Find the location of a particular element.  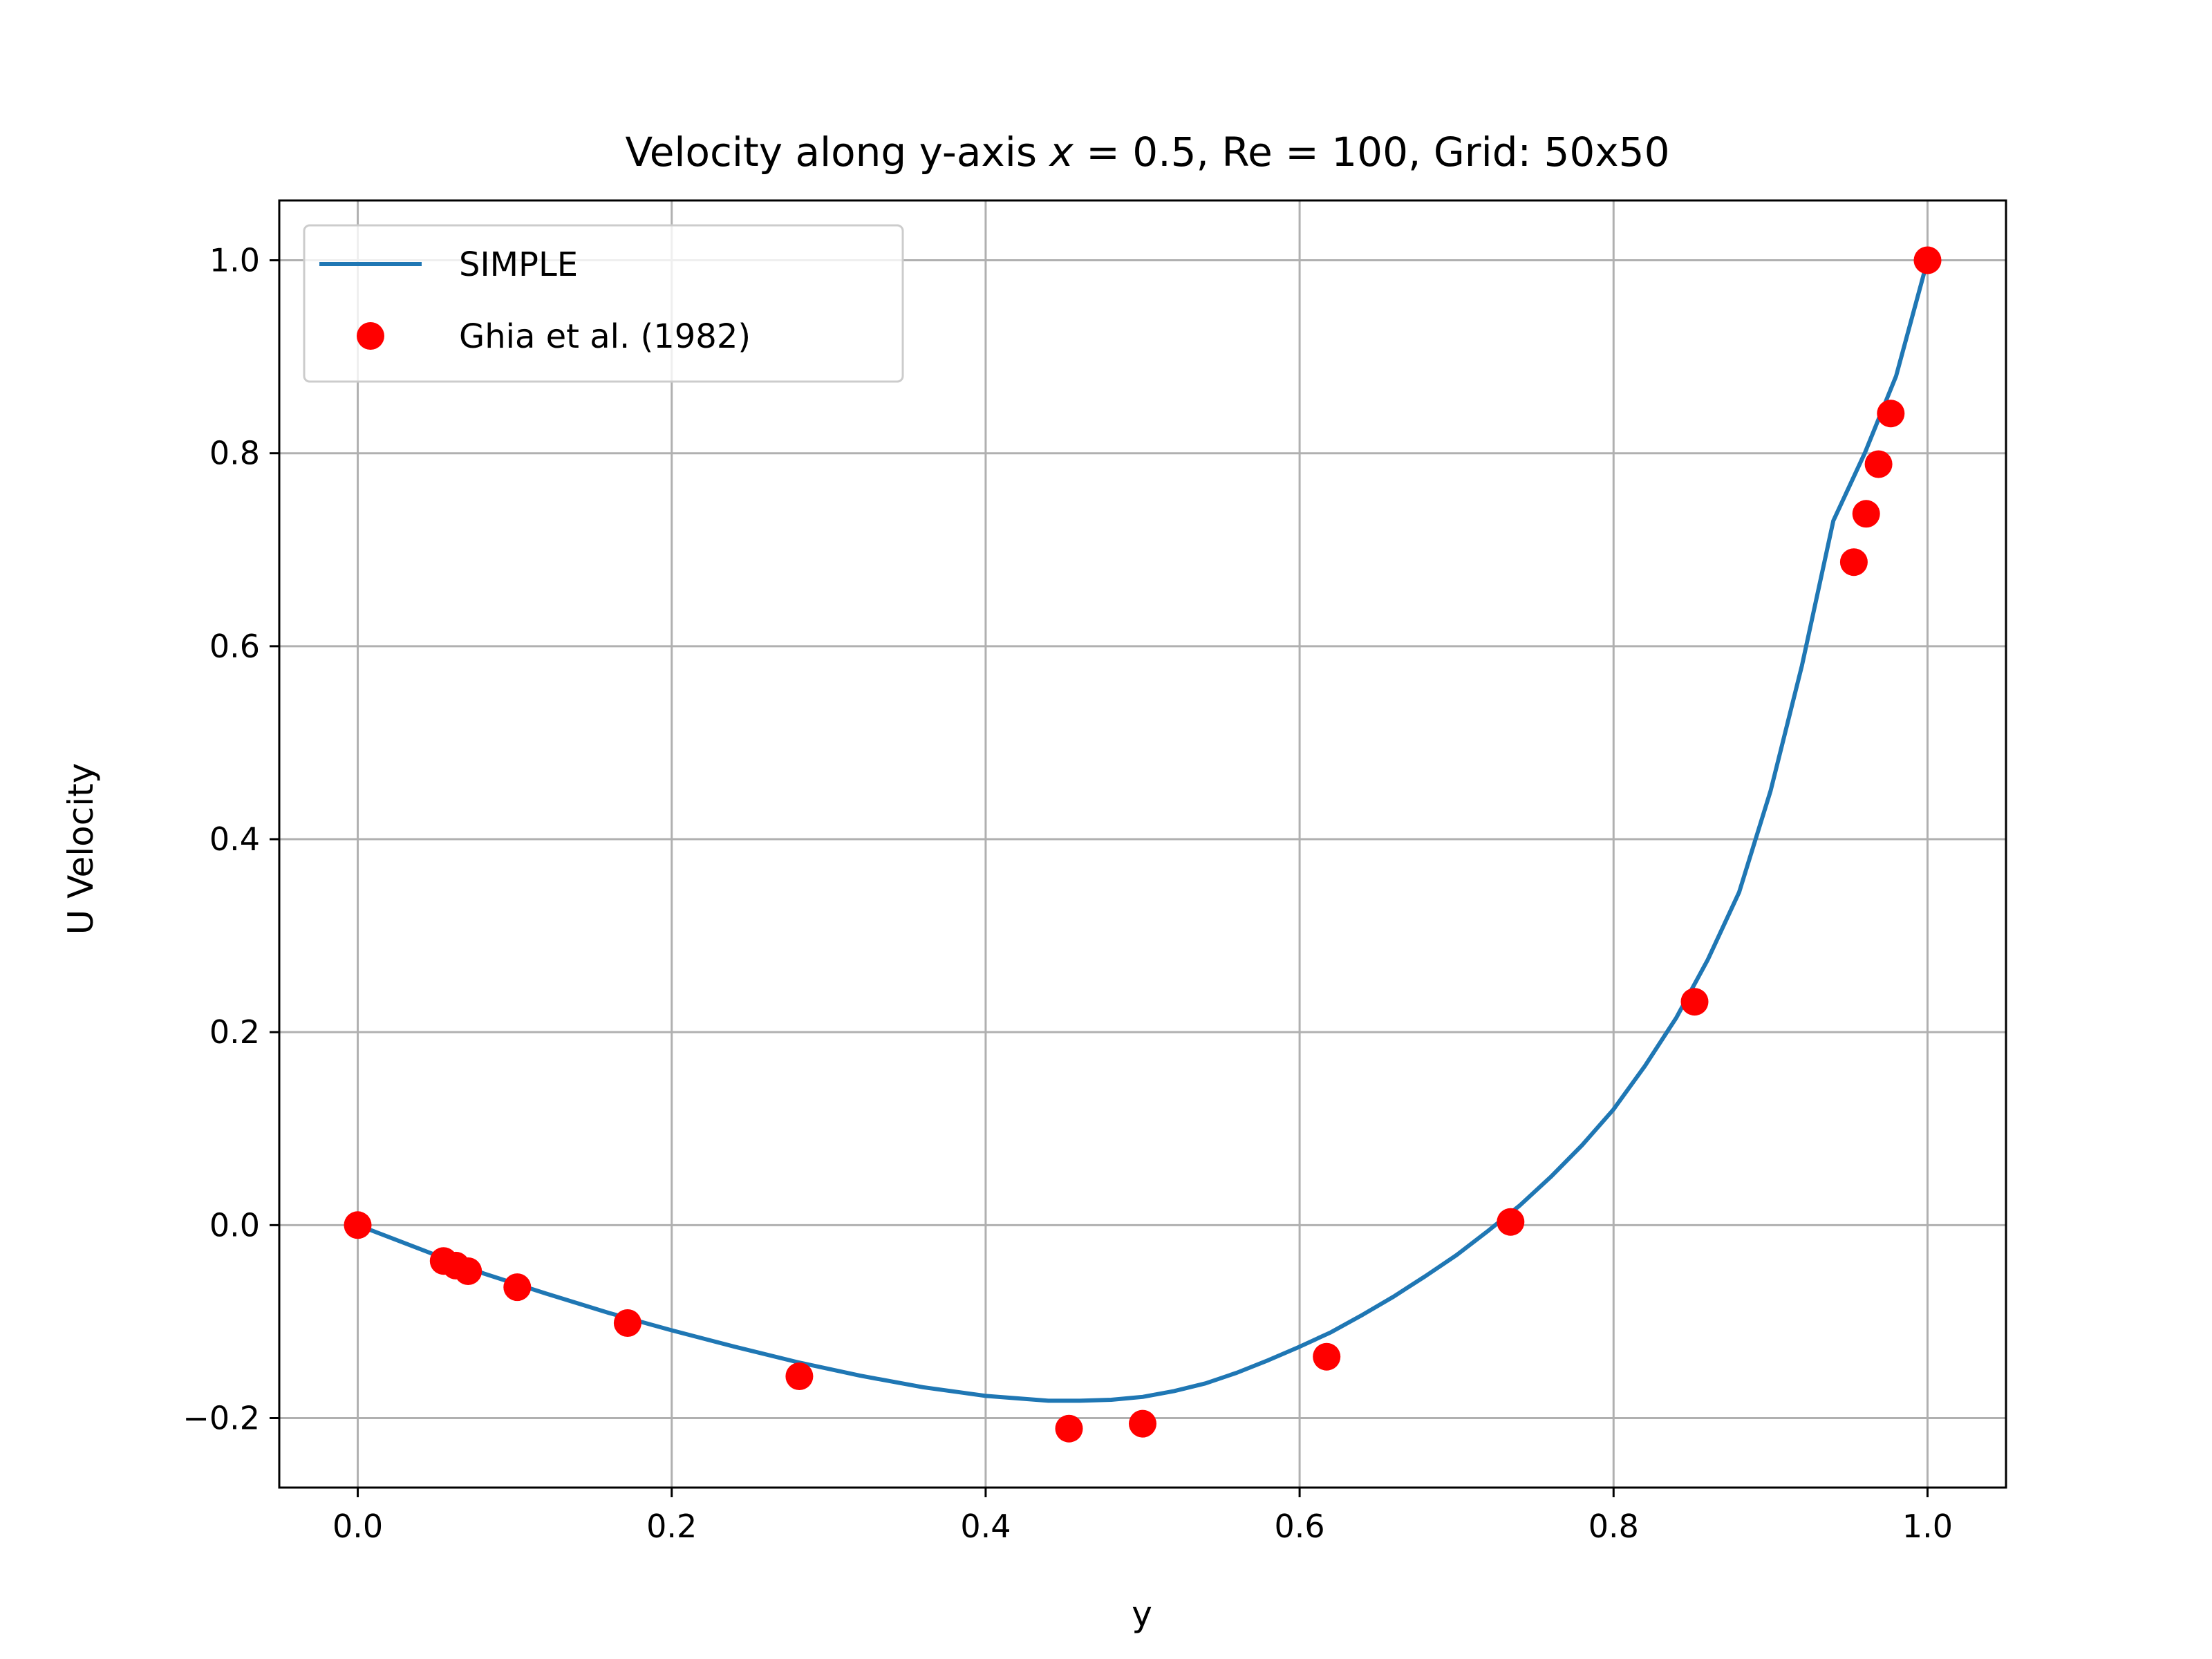

y-tick-label: 0.0 is located at coordinates (235, 1225).